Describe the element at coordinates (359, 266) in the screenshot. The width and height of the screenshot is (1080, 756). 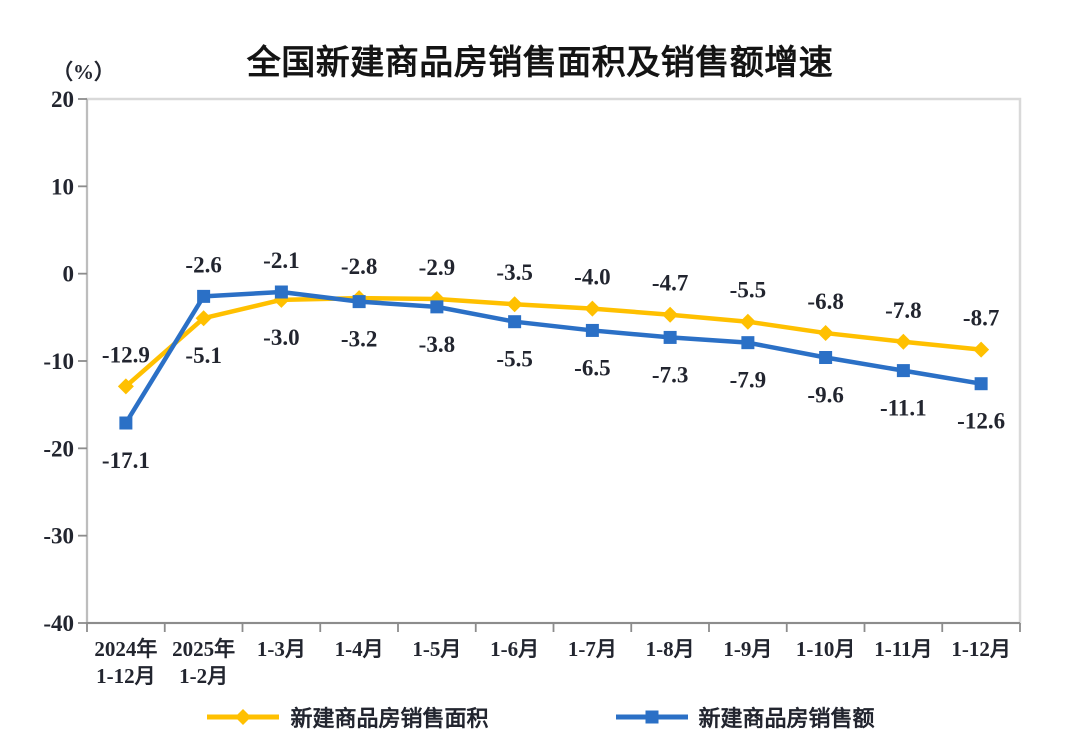
I see `data-label: -2.8` at that location.